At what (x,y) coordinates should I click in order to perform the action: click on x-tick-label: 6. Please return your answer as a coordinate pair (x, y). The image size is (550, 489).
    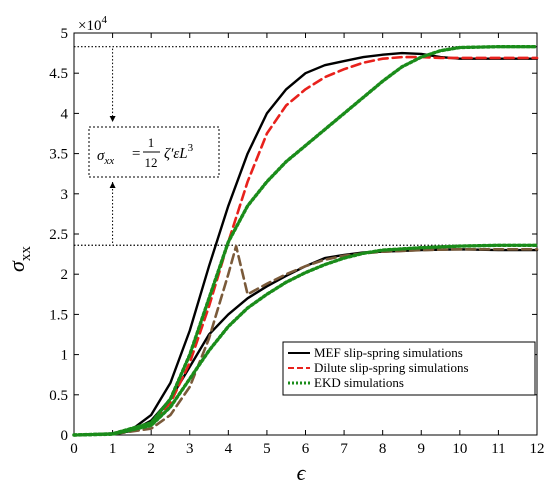
    Looking at the image, I should click on (306, 449).